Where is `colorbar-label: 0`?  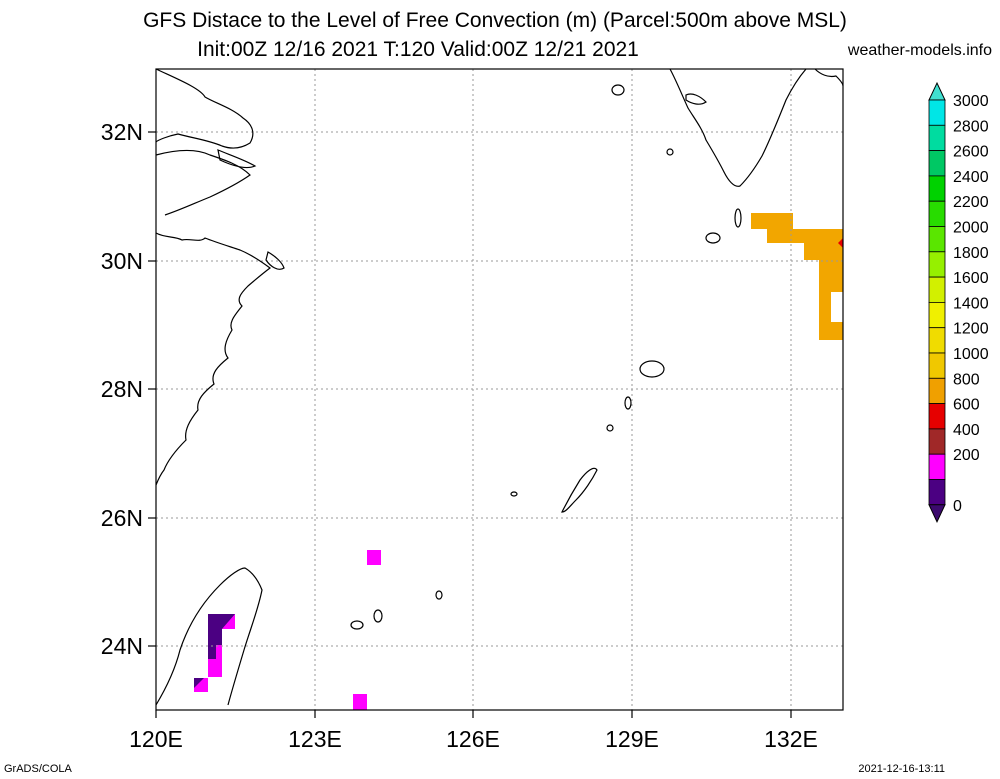
colorbar-label: 0 is located at coordinates (957, 506).